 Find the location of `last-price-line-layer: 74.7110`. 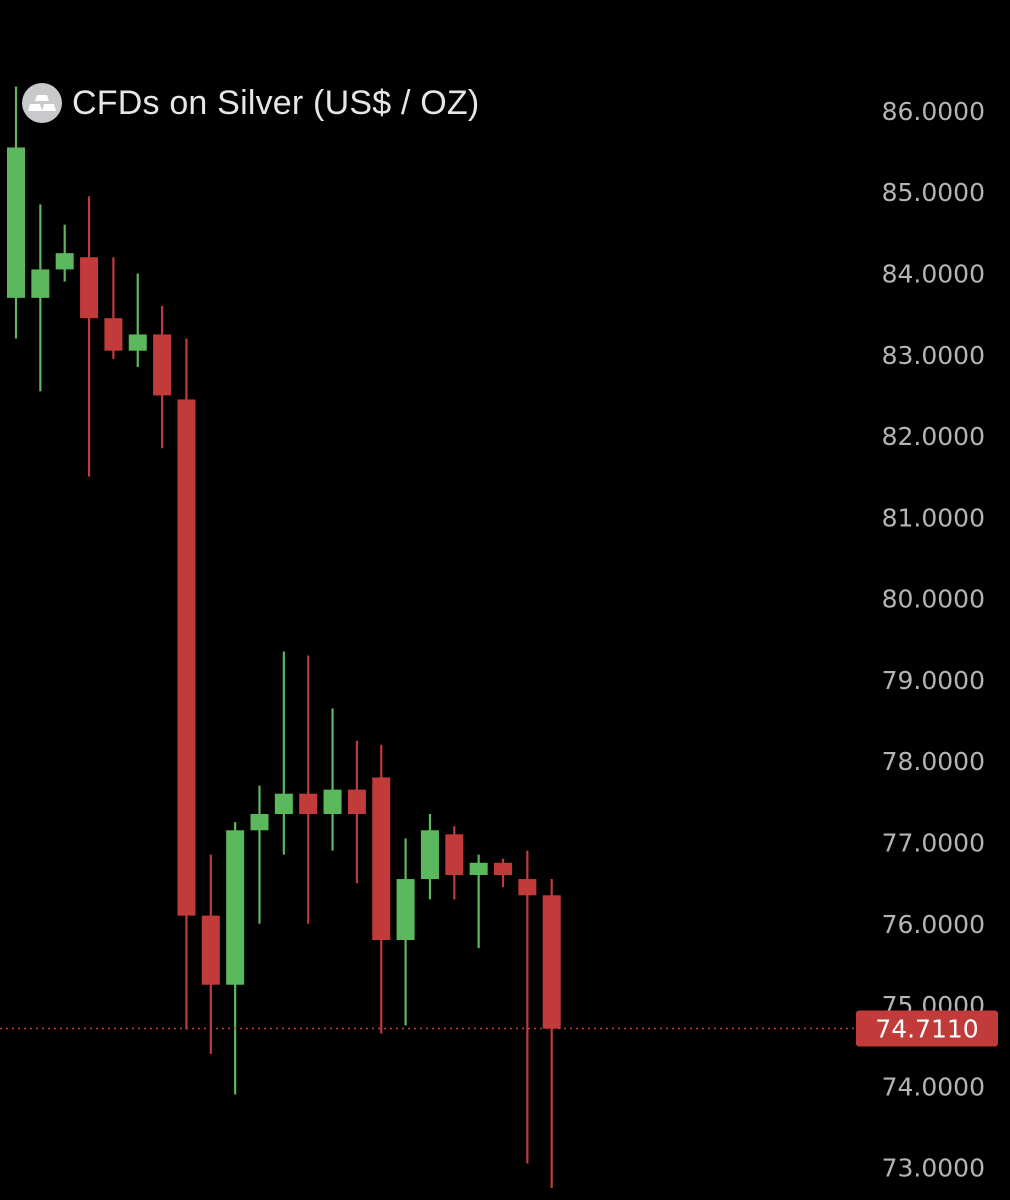

last-price-line-layer: 74.7110 is located at coordinates (499, 1028).